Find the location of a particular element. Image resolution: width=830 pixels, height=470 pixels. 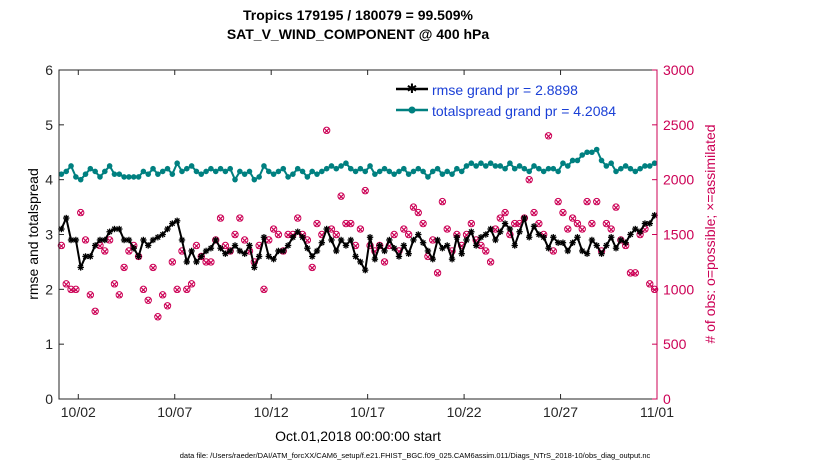

y-left-tick-label: 5 is located at coordinates (49, 125).